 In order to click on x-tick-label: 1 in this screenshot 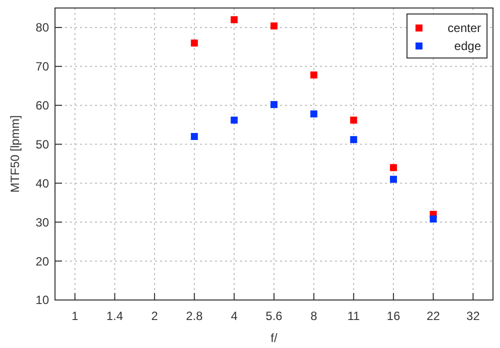, I will do `click(75, 316)`.